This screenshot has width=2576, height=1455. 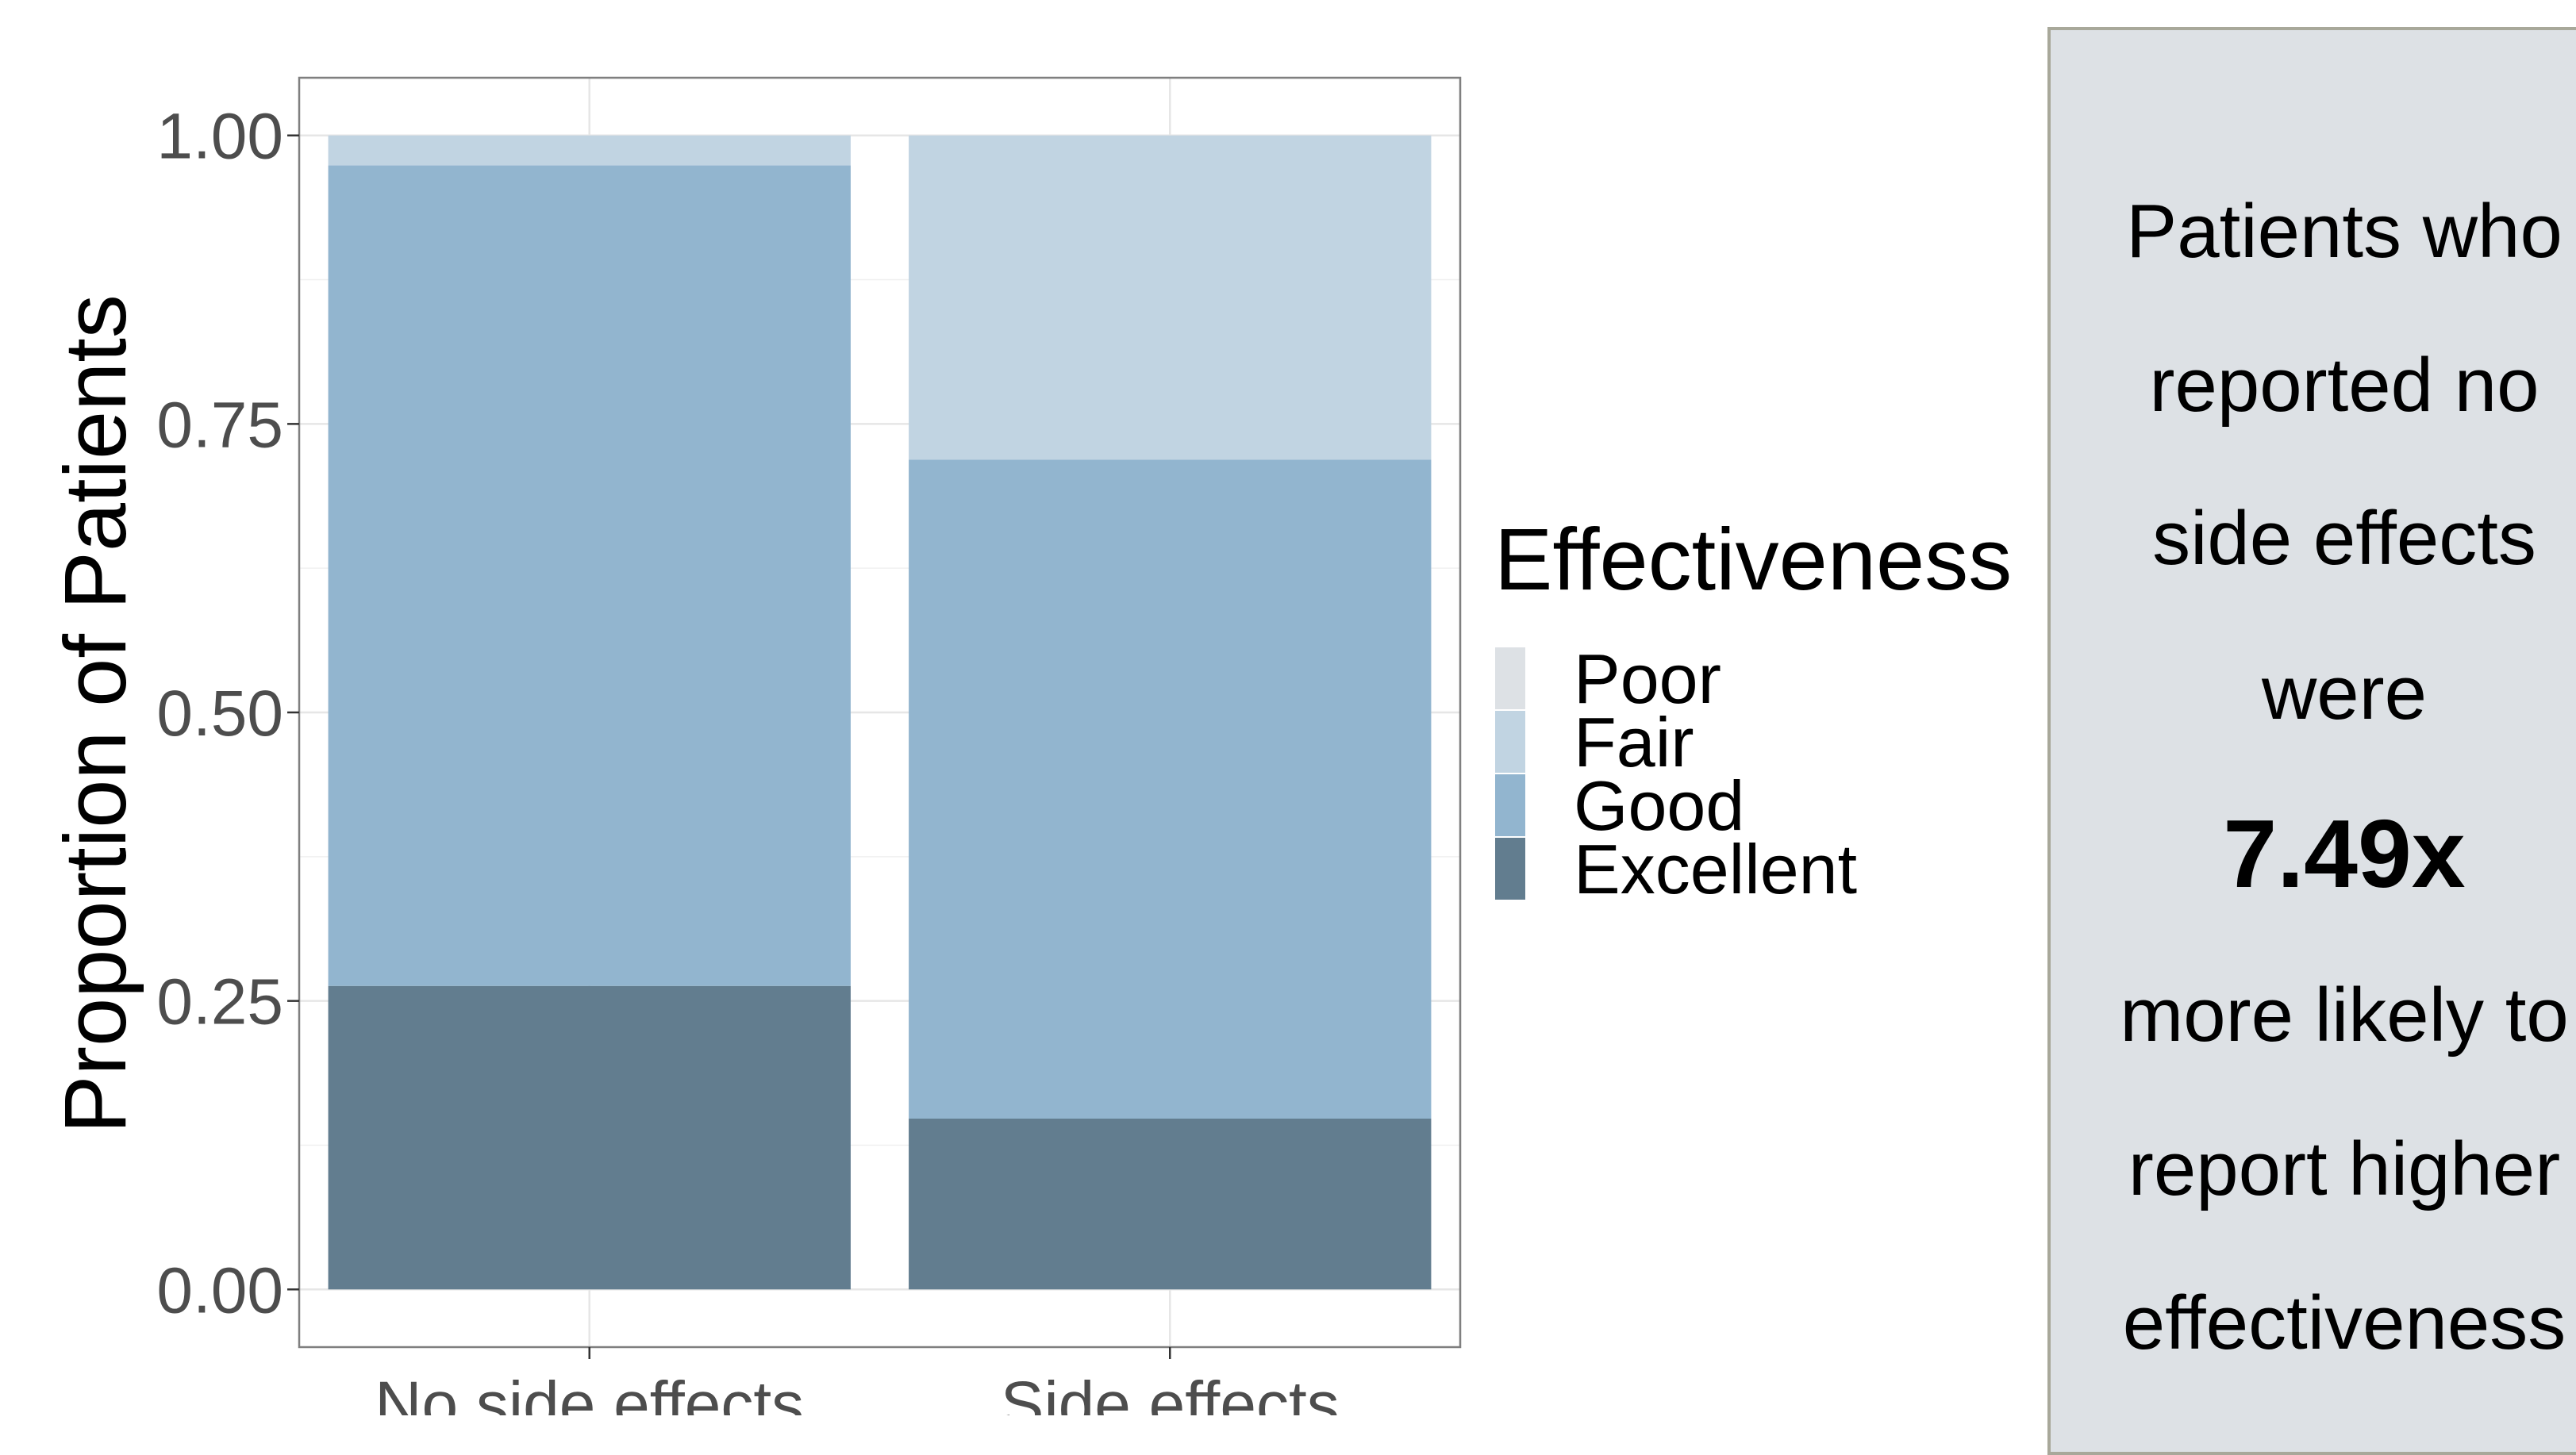 I want to click on x-tick-label: Side effects, so click(x=1170, y=1392).